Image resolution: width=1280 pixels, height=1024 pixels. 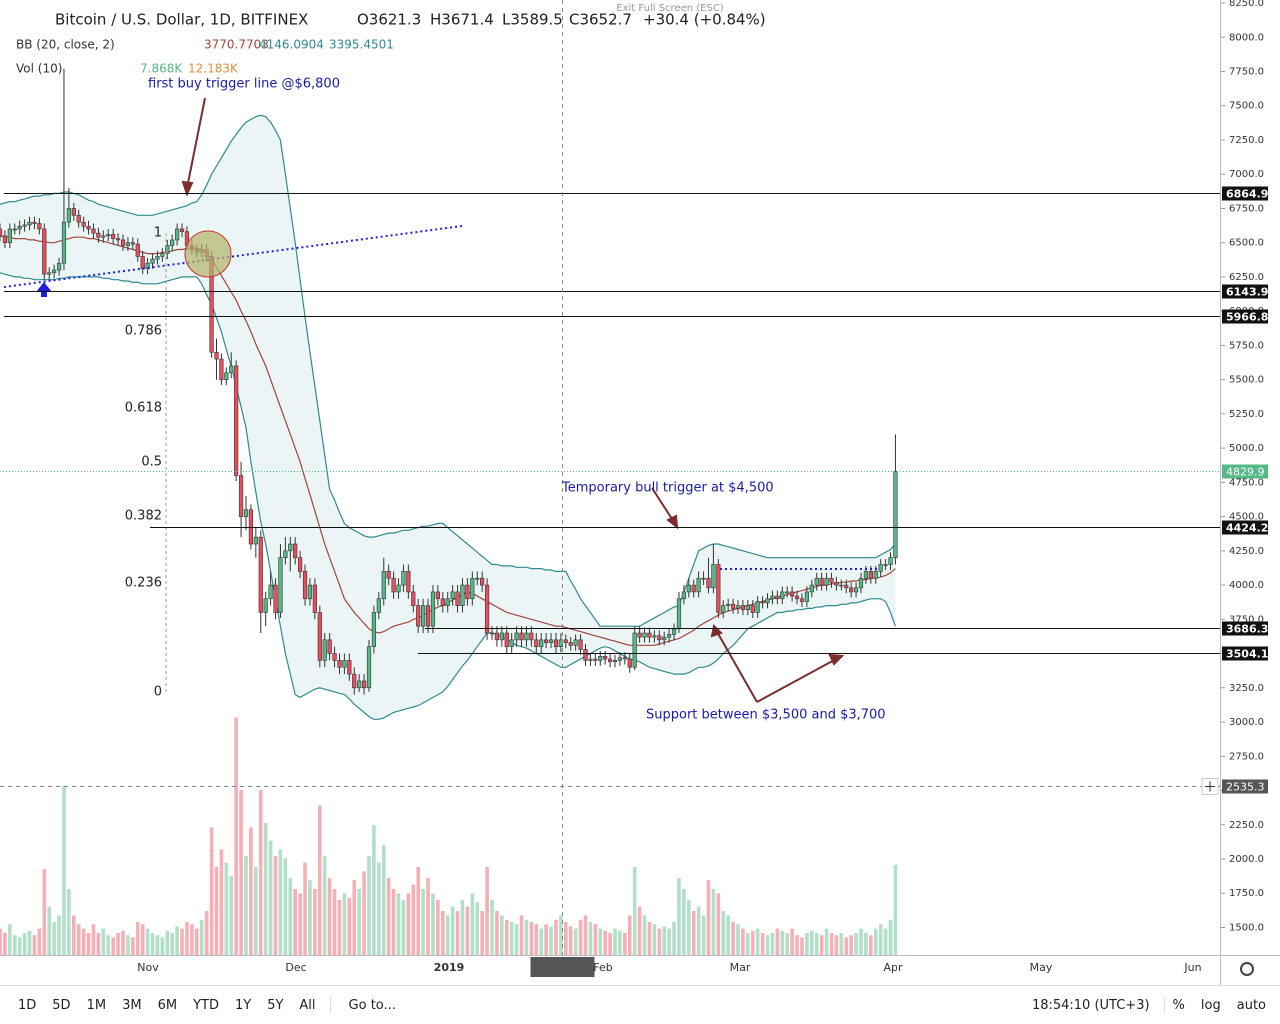 I want to click on x-tick-label: Dec, so click(x=295, y=967).